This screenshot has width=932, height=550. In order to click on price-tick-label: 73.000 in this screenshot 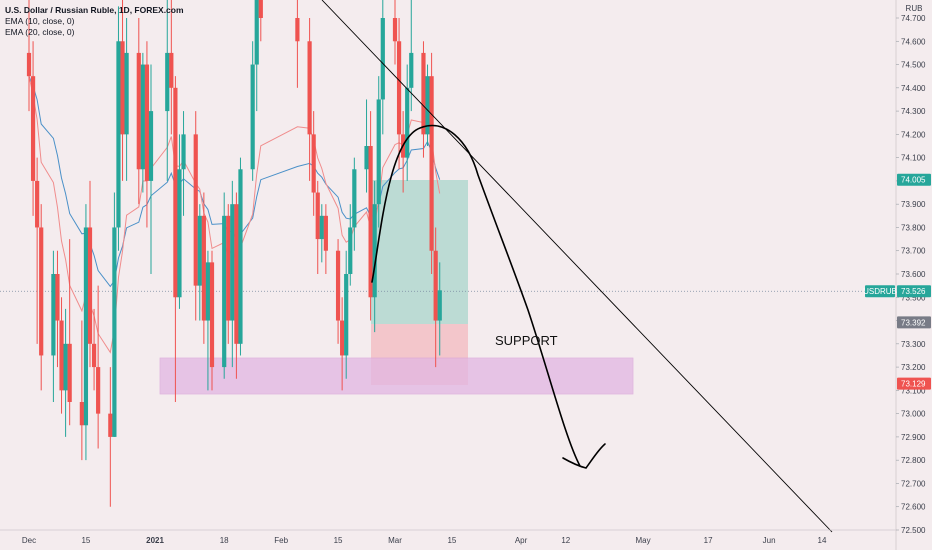, I will do `click(913, 414)`.